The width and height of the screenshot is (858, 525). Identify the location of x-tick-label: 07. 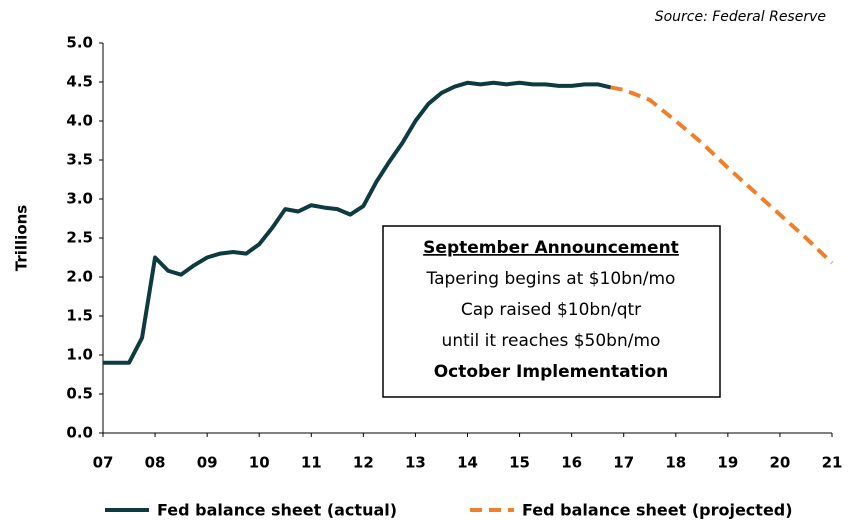
(103, 463).